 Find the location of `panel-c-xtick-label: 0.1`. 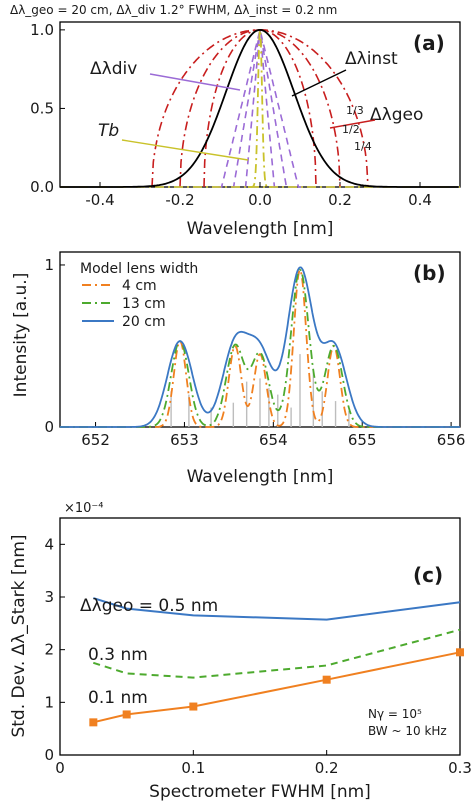

panel-c-xtick-label: 0.1 is located at coordinates (193, 768).